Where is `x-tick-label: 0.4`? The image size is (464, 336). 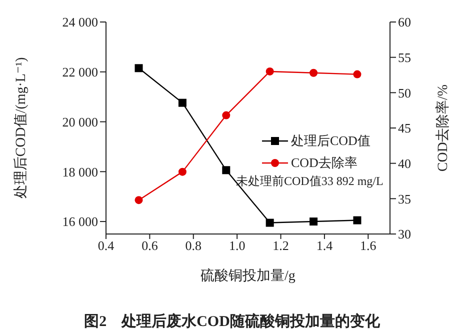 x-tick-label: 0.4 is located at coordinates (106, 246).